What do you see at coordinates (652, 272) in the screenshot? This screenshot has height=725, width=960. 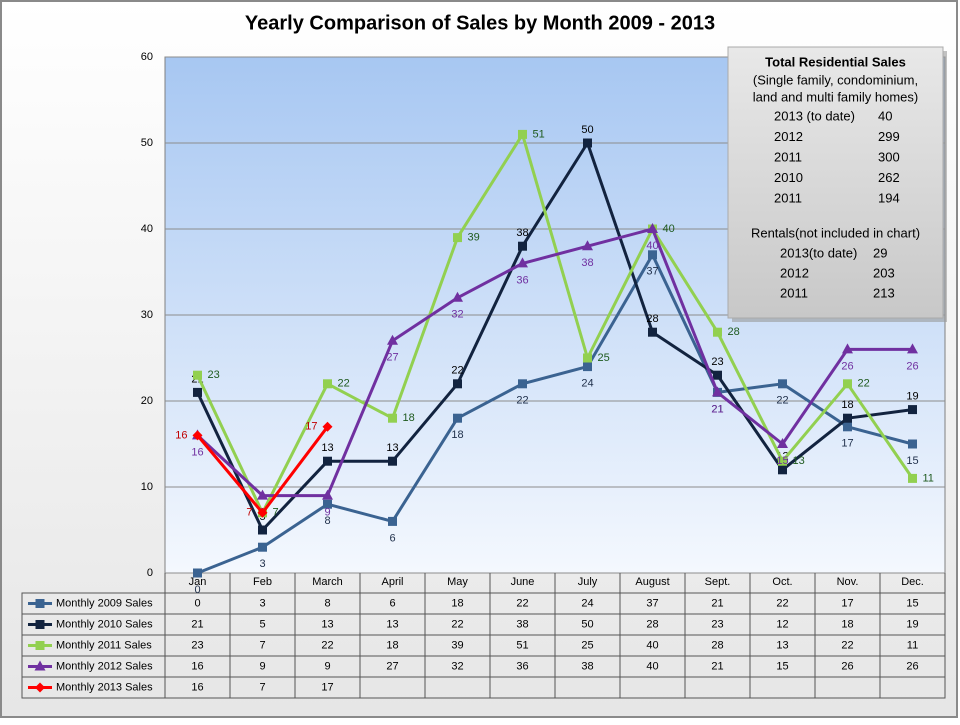 I see `data-label: 37` at bounding box center [652, 272].